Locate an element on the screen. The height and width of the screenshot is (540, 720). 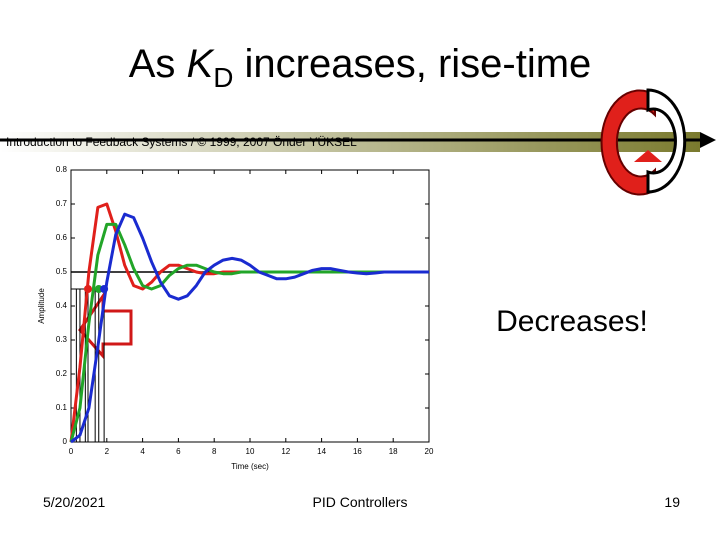
x-tick-label: 14 is located at coordinates (321, 451).